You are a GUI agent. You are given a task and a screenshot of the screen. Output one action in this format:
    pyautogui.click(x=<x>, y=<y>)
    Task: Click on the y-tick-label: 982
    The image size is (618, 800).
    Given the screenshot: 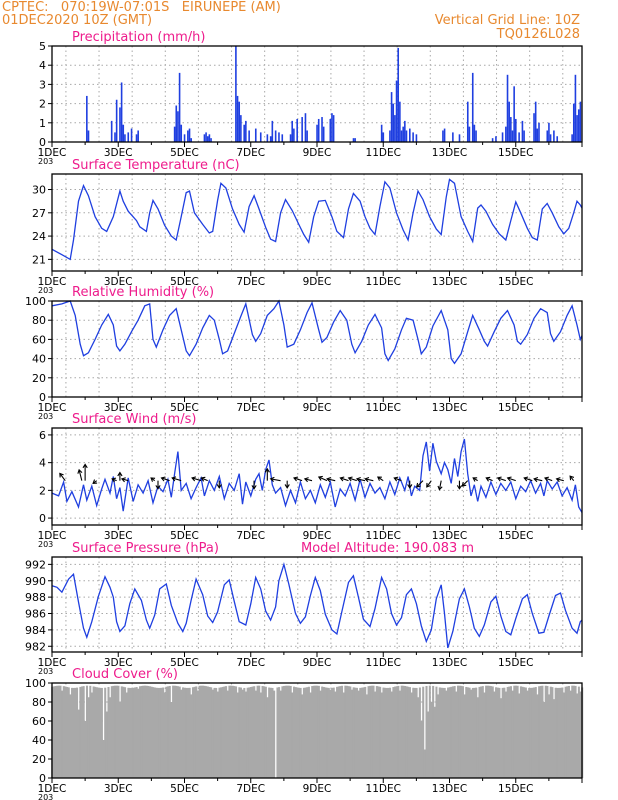 What is the action you would take?
    pyautogui.click(x=35, y=646)
    